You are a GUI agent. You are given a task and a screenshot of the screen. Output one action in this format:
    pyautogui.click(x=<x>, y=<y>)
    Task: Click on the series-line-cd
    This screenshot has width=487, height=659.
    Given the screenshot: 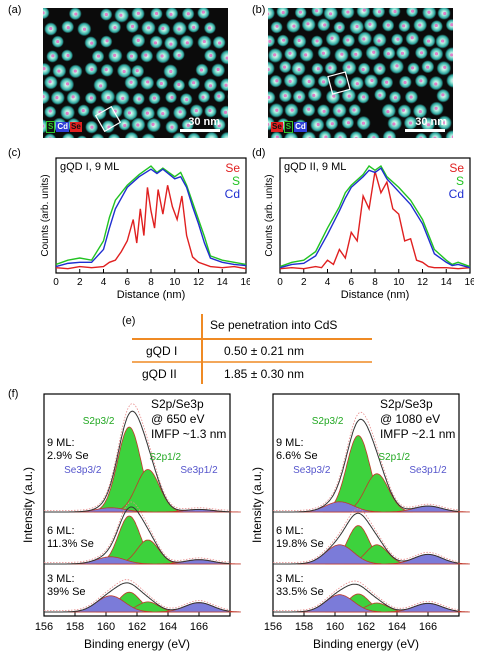 What is the action you would take?
    pyautogui.click(x=151, y=218)
    